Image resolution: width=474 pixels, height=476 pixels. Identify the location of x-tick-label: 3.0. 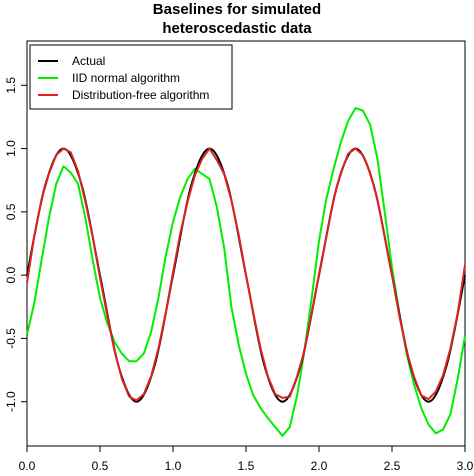
(465, 466).